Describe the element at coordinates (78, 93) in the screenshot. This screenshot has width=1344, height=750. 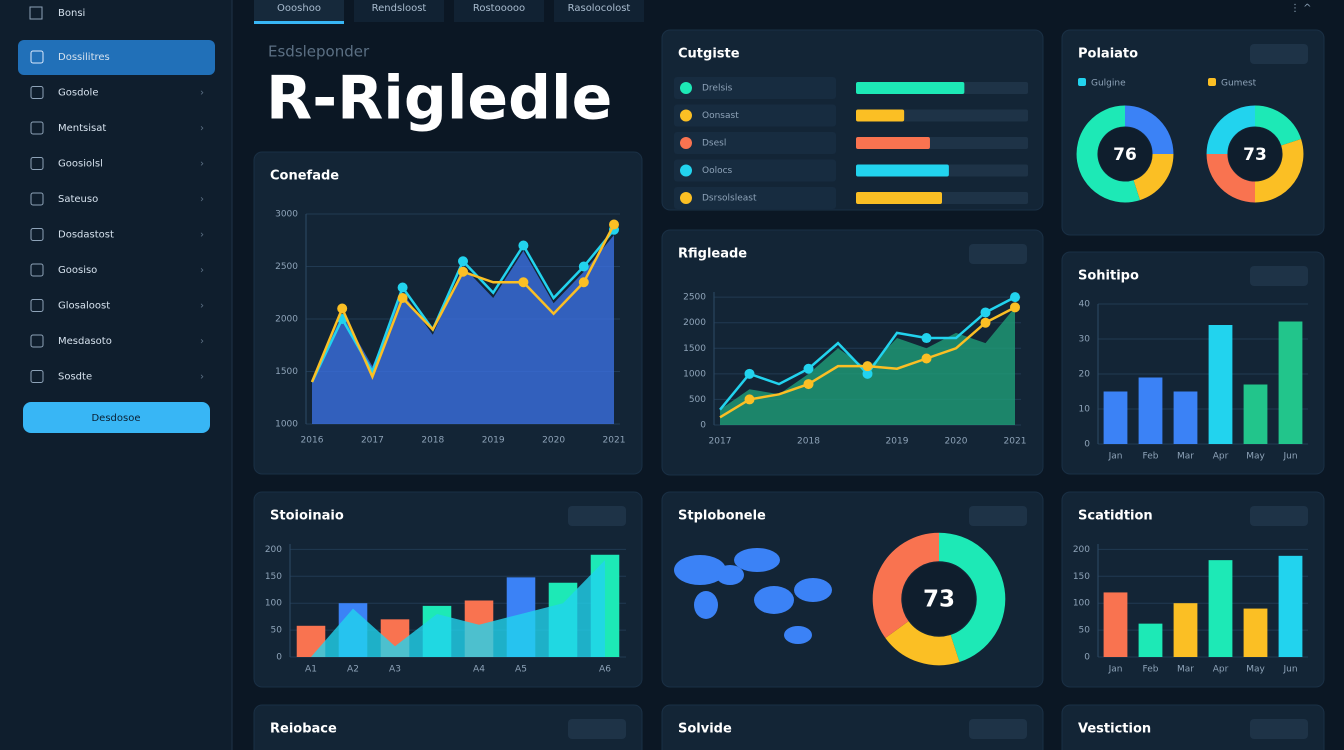
I see `sidebar-item: Gosdole` at that location.